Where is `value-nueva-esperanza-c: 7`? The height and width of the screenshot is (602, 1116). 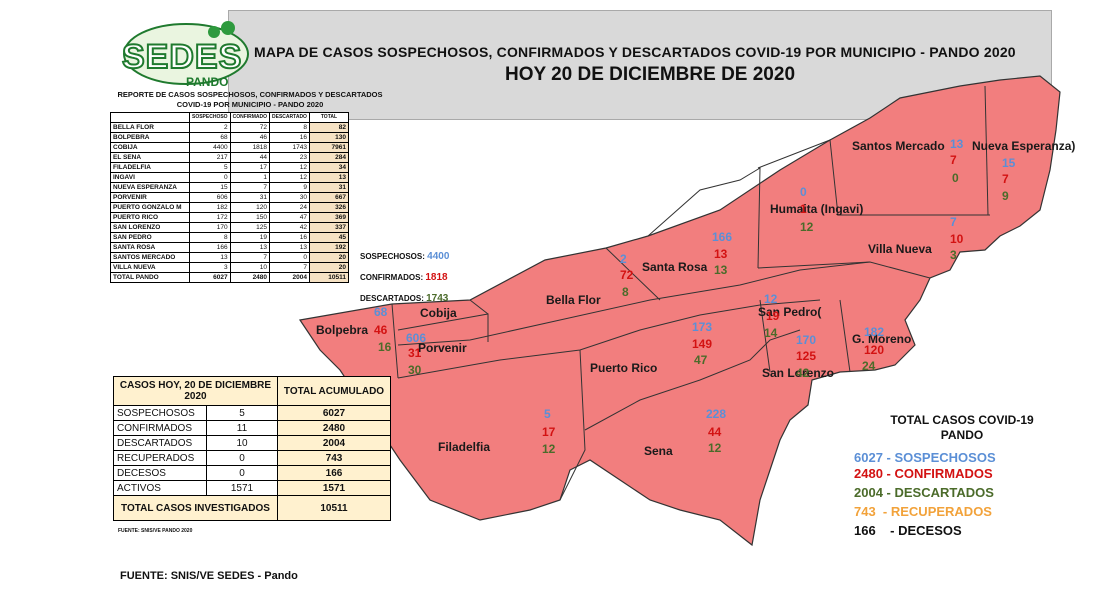
value-nueva-esperanza-c: 7 is located at coordinates (1005, 179).